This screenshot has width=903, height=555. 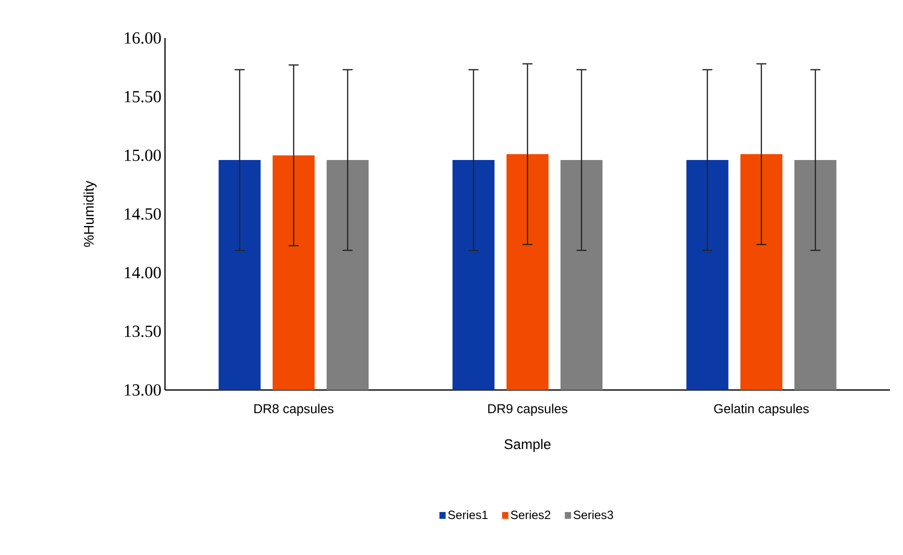 What do you see at coordinates (142, 390) in the screenshot?
I see `y-tick-label: 13.00` at bounding box center [142, 390].